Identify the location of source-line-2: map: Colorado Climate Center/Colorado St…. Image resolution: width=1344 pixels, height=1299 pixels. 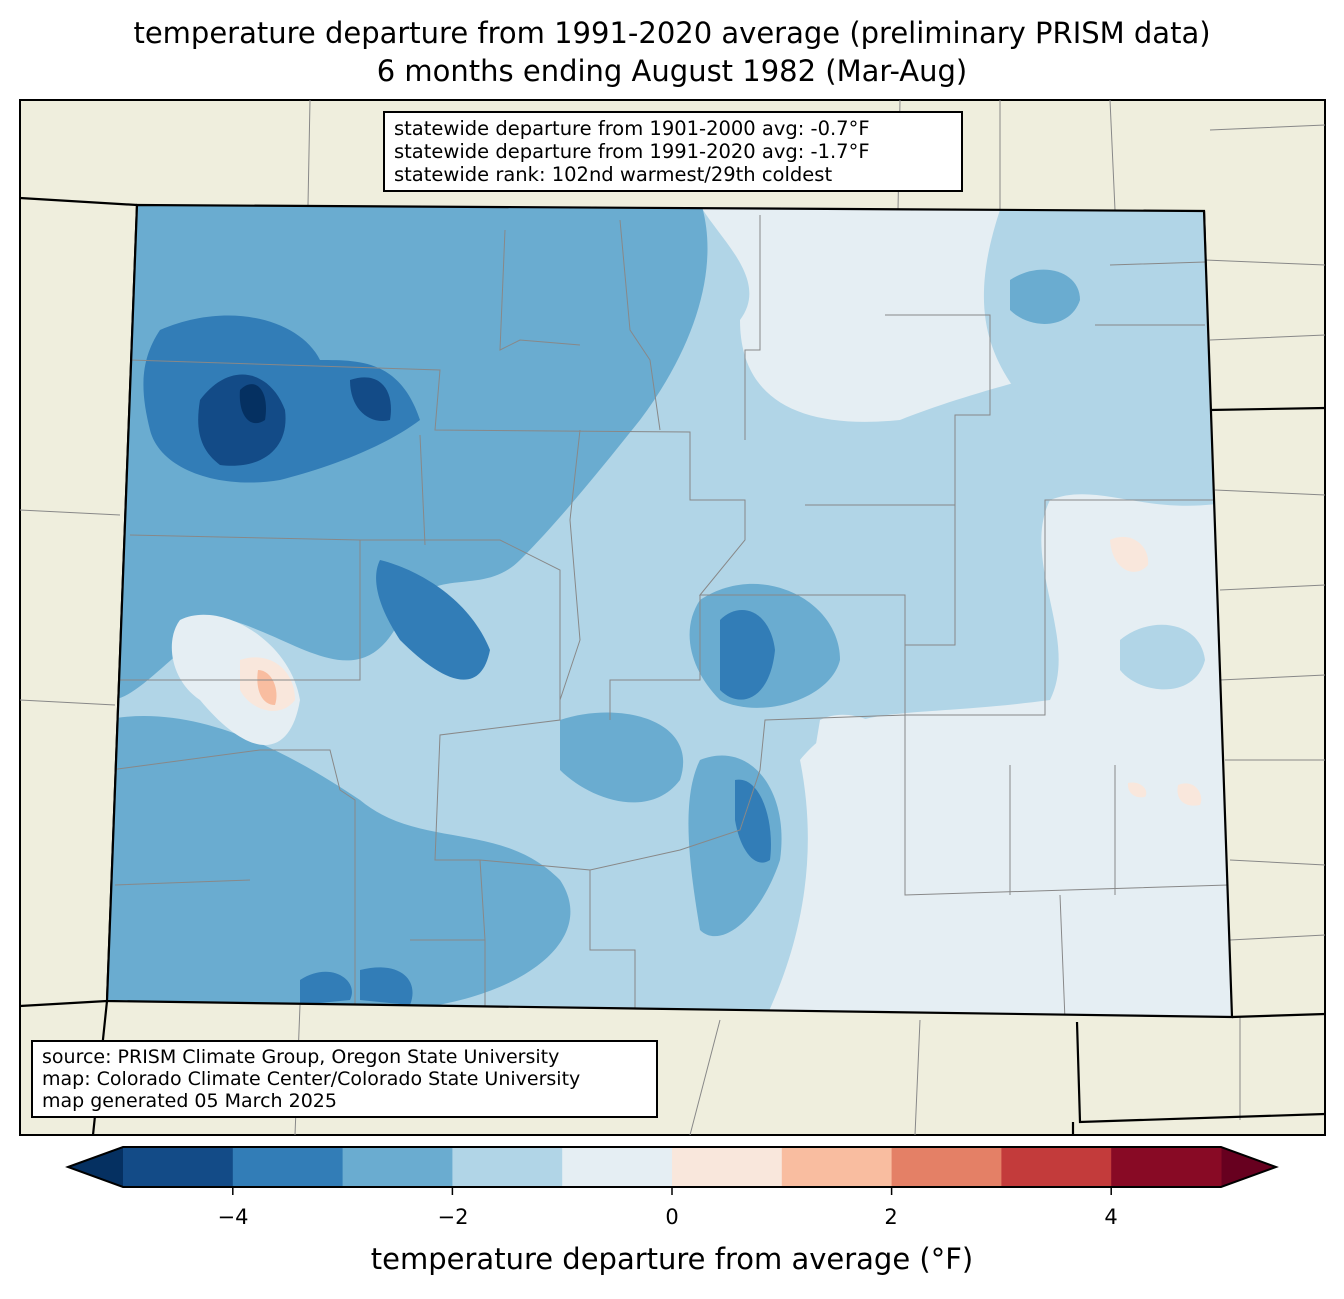
(311, 1079).